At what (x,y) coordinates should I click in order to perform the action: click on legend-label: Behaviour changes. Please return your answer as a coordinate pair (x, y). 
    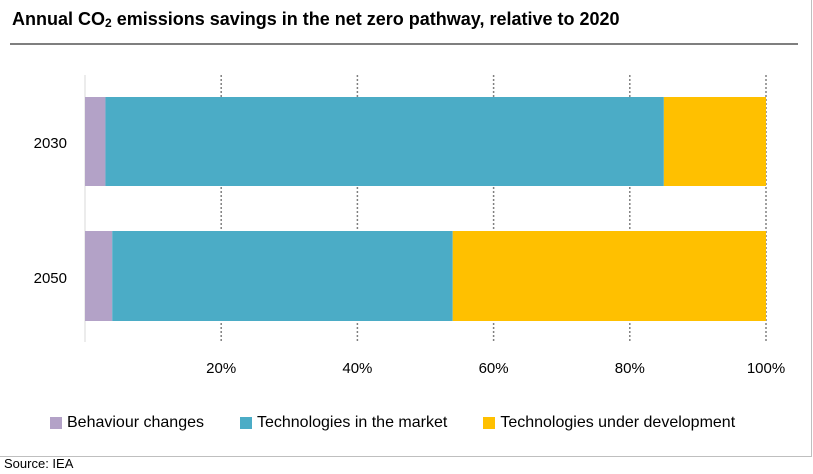
    Looking at the image, I should click on (135, 422).